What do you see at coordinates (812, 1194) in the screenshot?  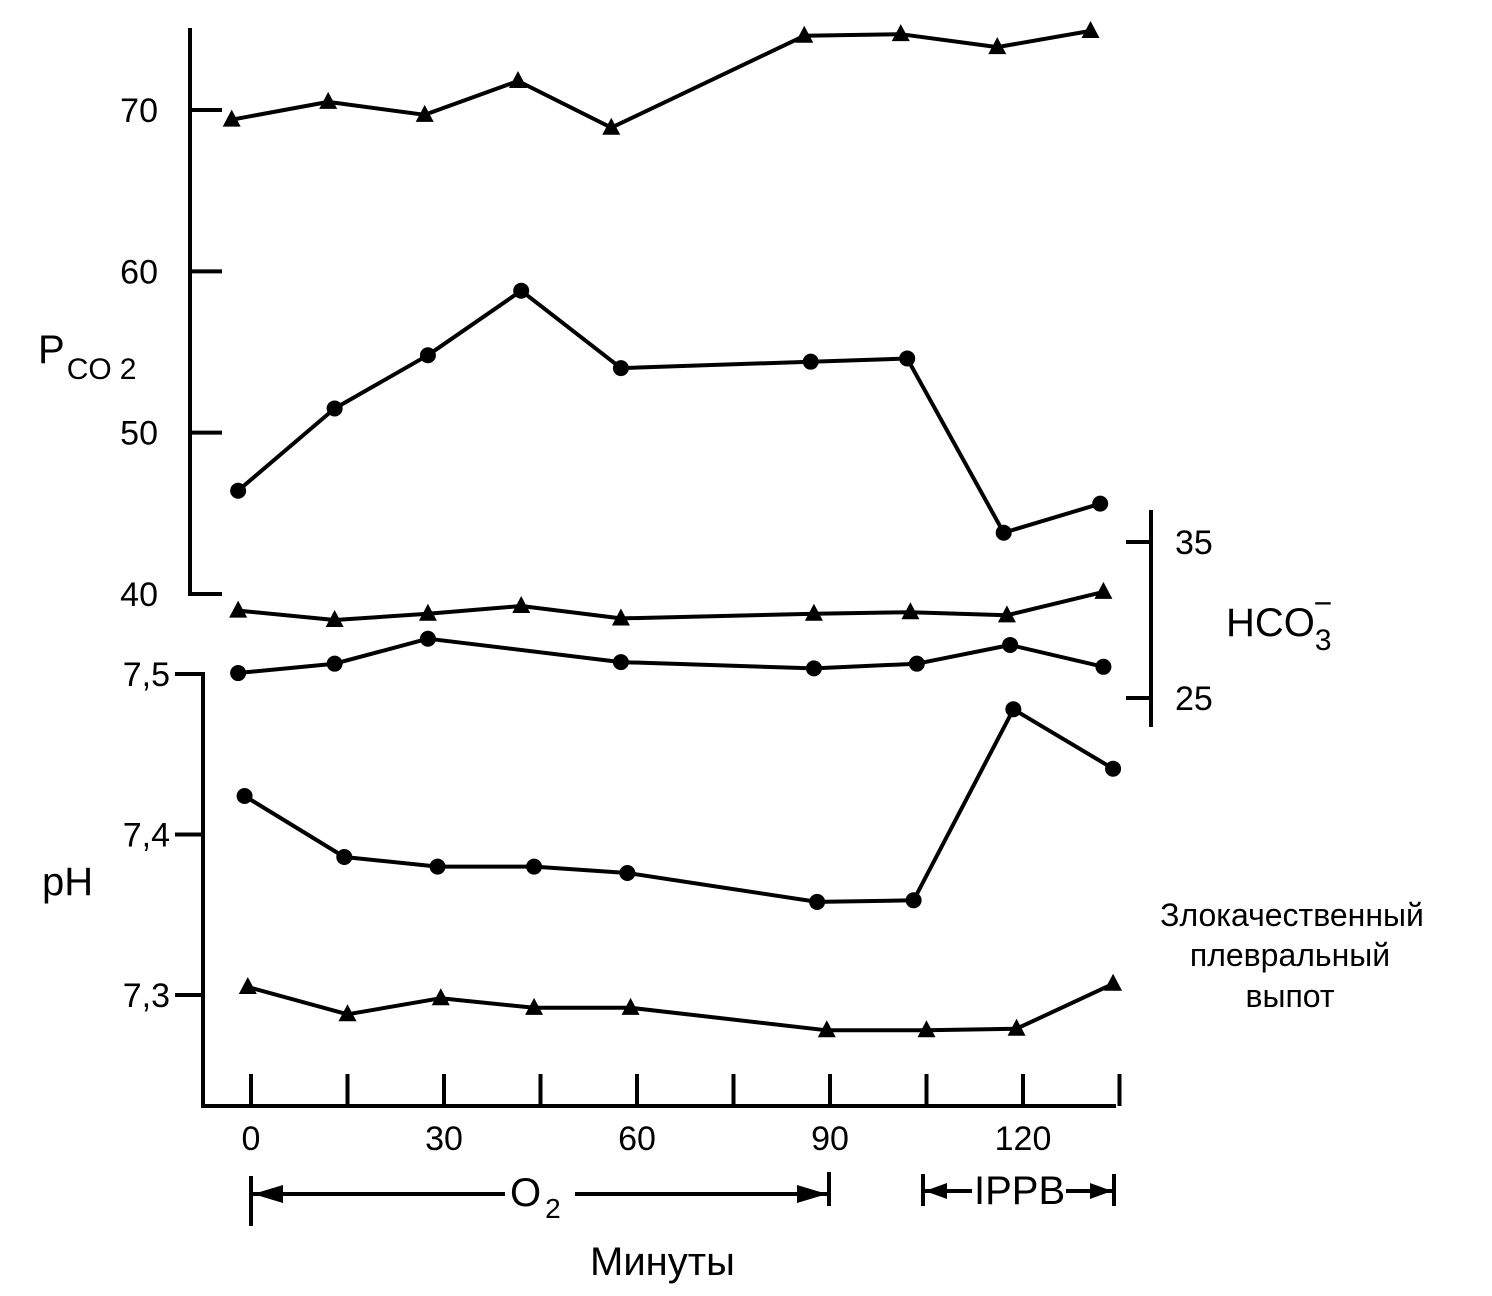 I see `o2-right-arrow-icon` at bounding box center [812, 1194].